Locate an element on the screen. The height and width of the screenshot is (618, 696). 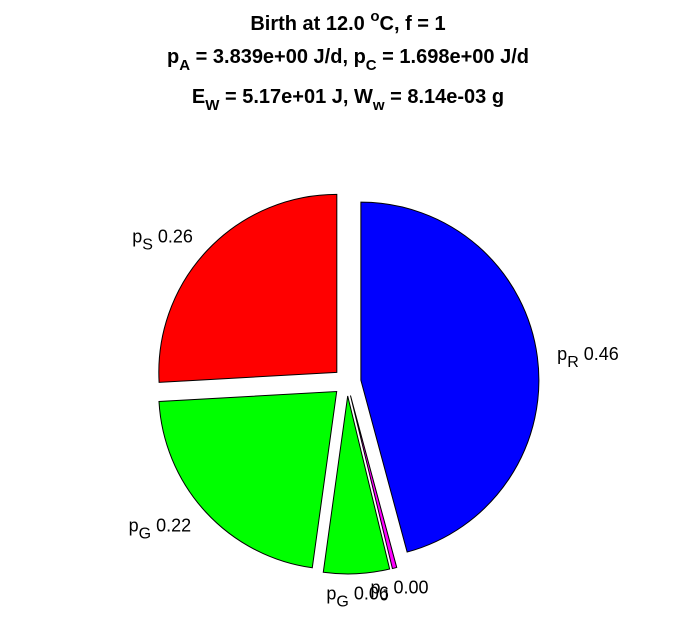
pie-label-pR-0: pR 0.46 is located at coordinates (588, 357).